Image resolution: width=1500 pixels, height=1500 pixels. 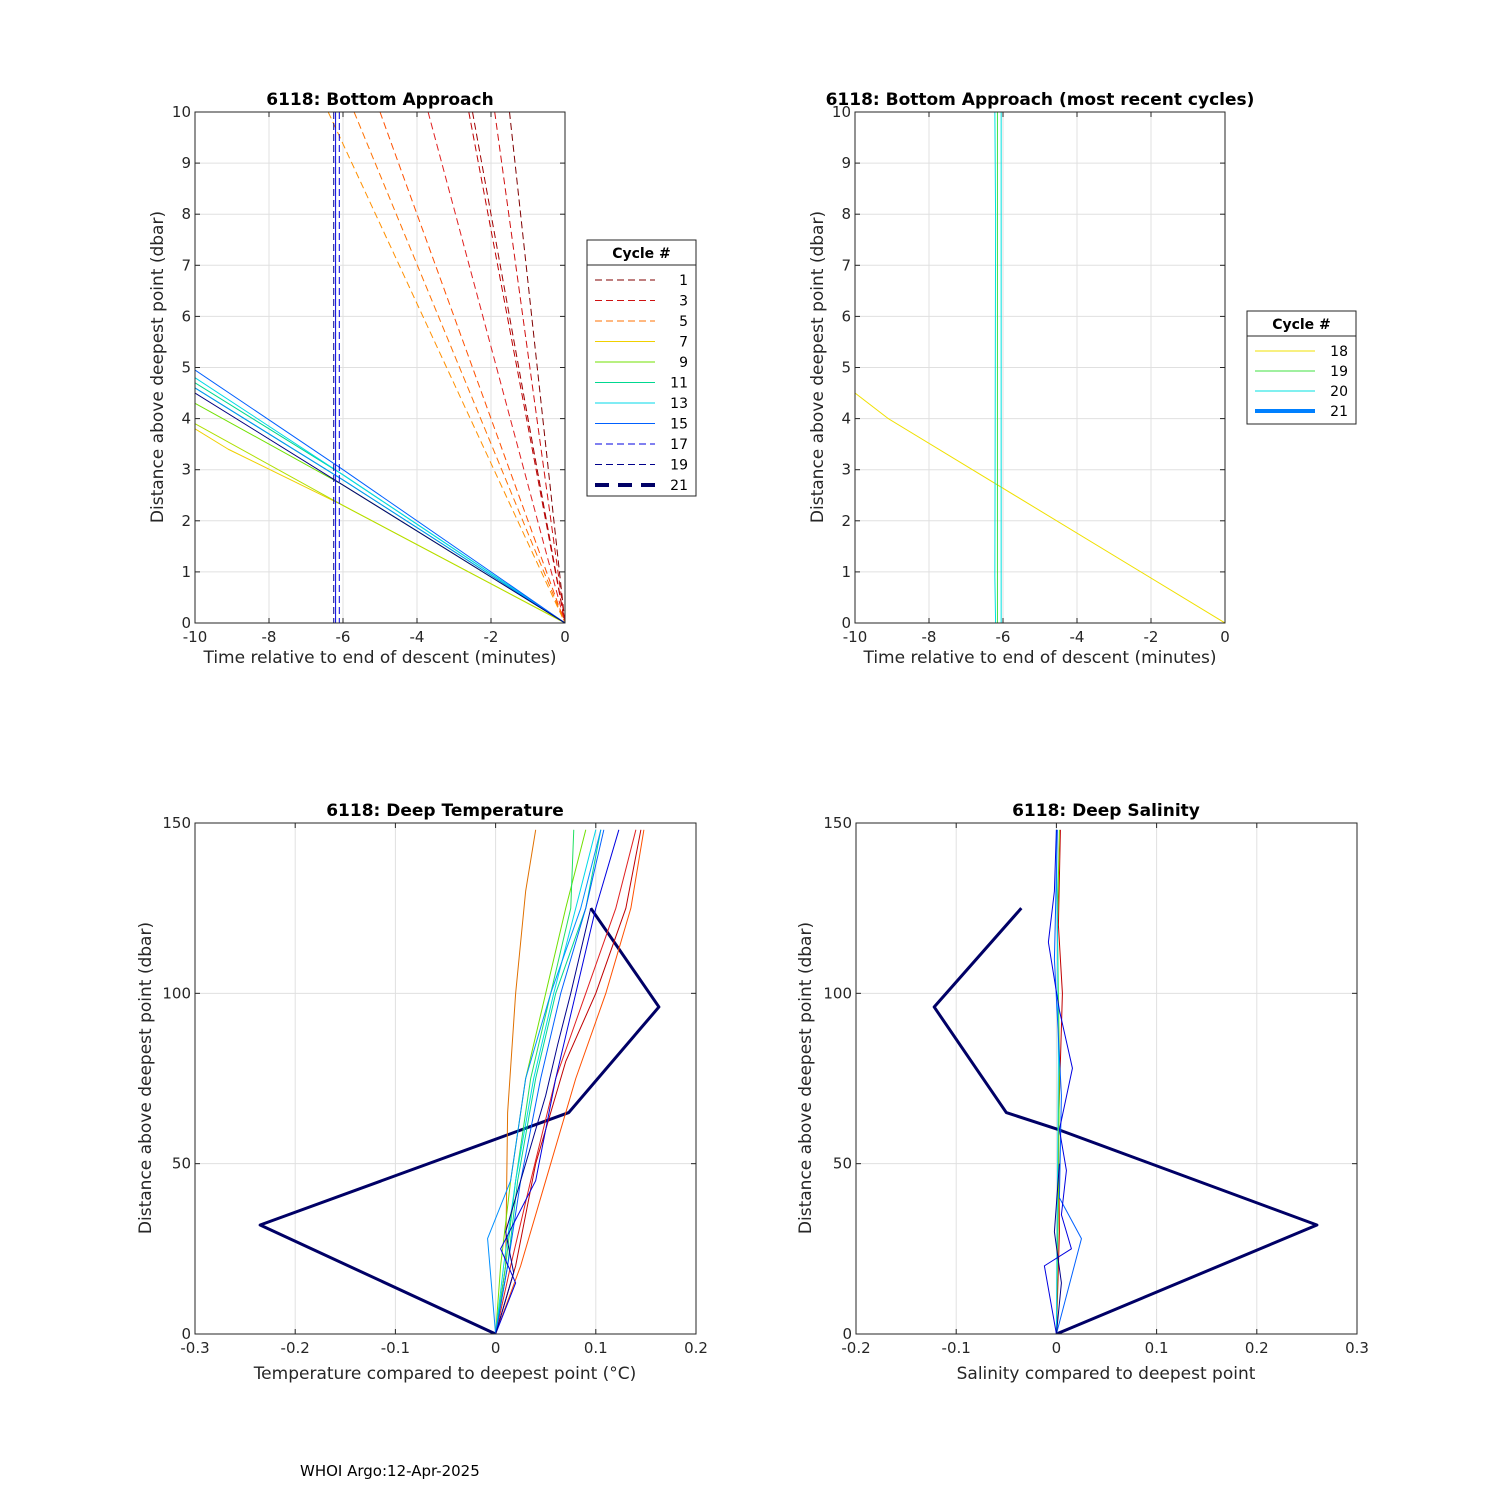 I want to click on x-tick-label: 0.3, so click(x=1357, y=1348).